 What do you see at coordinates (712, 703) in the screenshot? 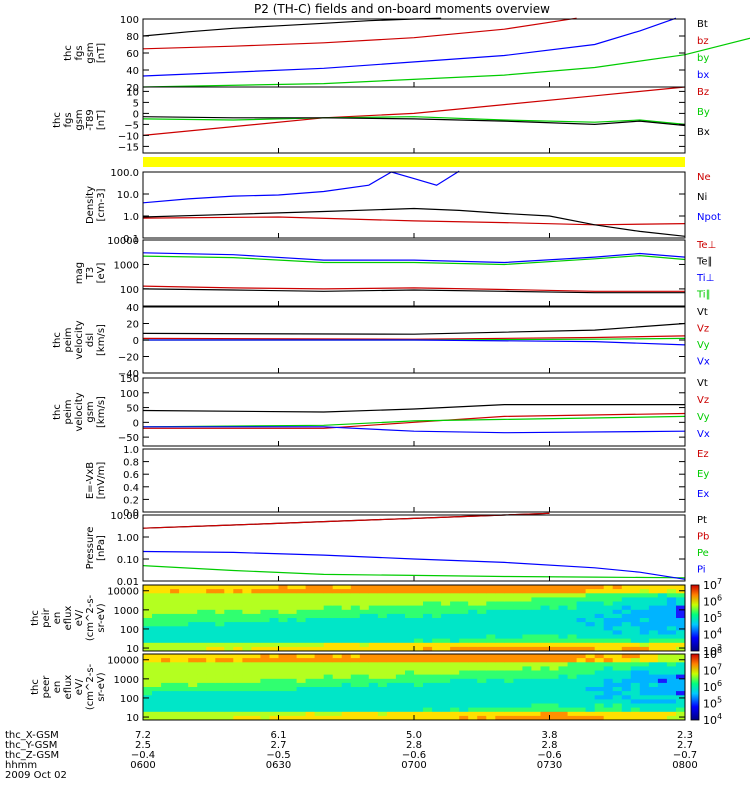
I see `colorbar-tick-label: 105` at bounding box center [712, 703].